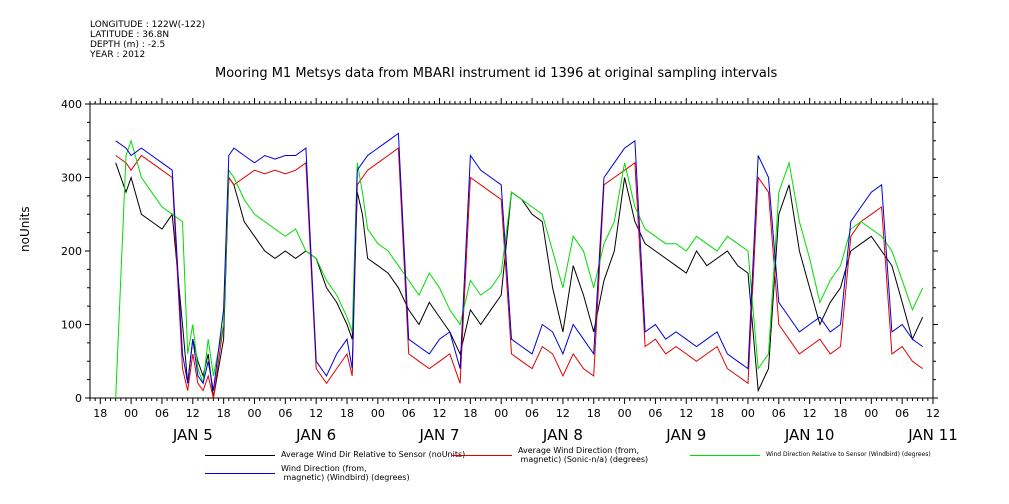  Describe the element at coordinates (240, 455) in the screenshot. I see `legend-swatch-black` at that location.